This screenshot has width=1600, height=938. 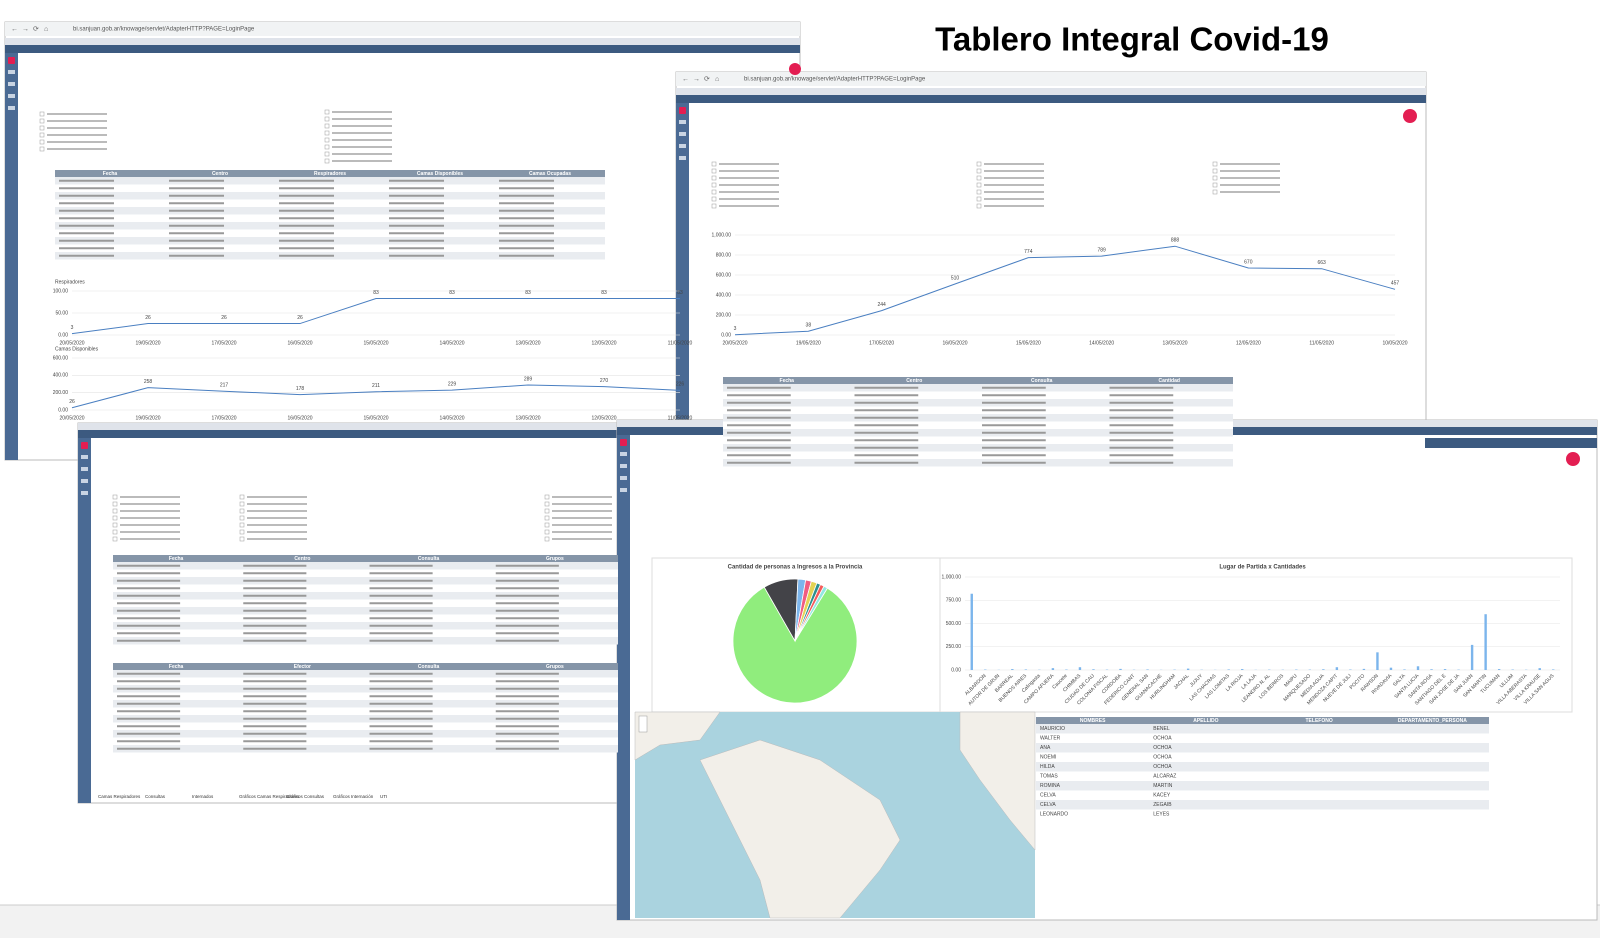 What do you see at coordinates (1065, 290) in the screenshot?
I see `line-series` at bounding box center [1065, 290].